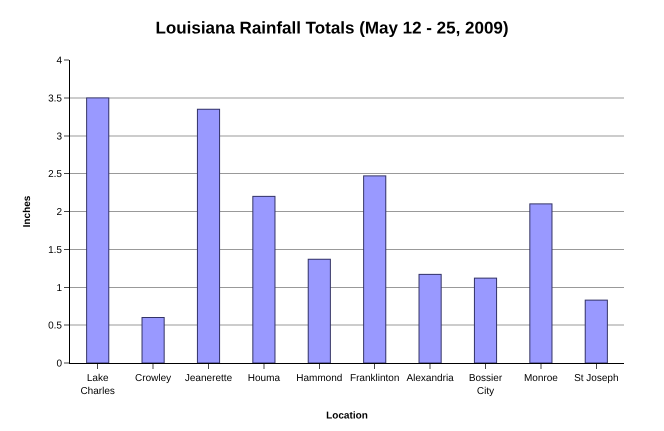 The width and height of the screenshot is (664, 431). What do you see at coordinates (332, 28) in the screenshot?
I see `chart-title: Louisiana Rainfall Totals (May 12 - 25, 2009)` at bounding box center [332, 28].